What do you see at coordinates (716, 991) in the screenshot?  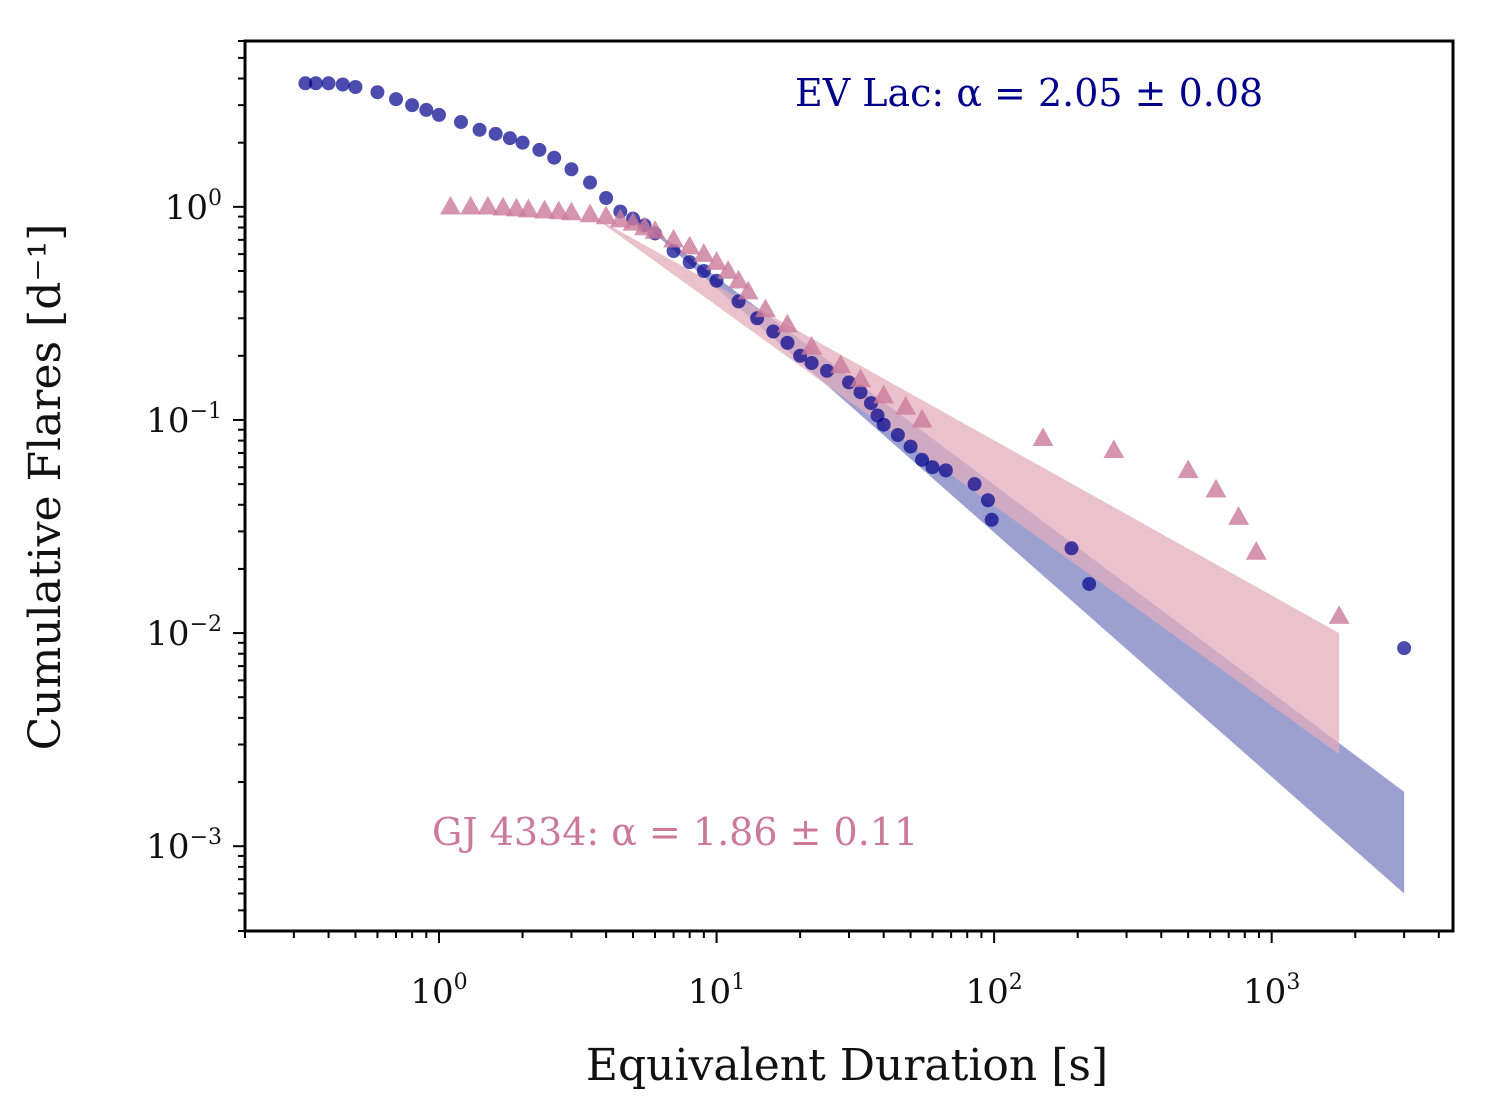 I see `x-tick-label: 101` at bounding box center [716, 991].